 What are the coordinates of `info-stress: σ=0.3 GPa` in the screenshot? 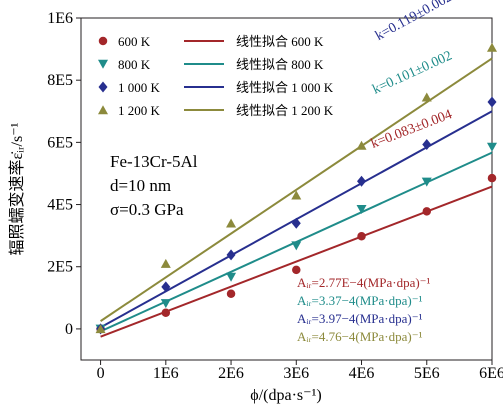 It's located at (147, 209).